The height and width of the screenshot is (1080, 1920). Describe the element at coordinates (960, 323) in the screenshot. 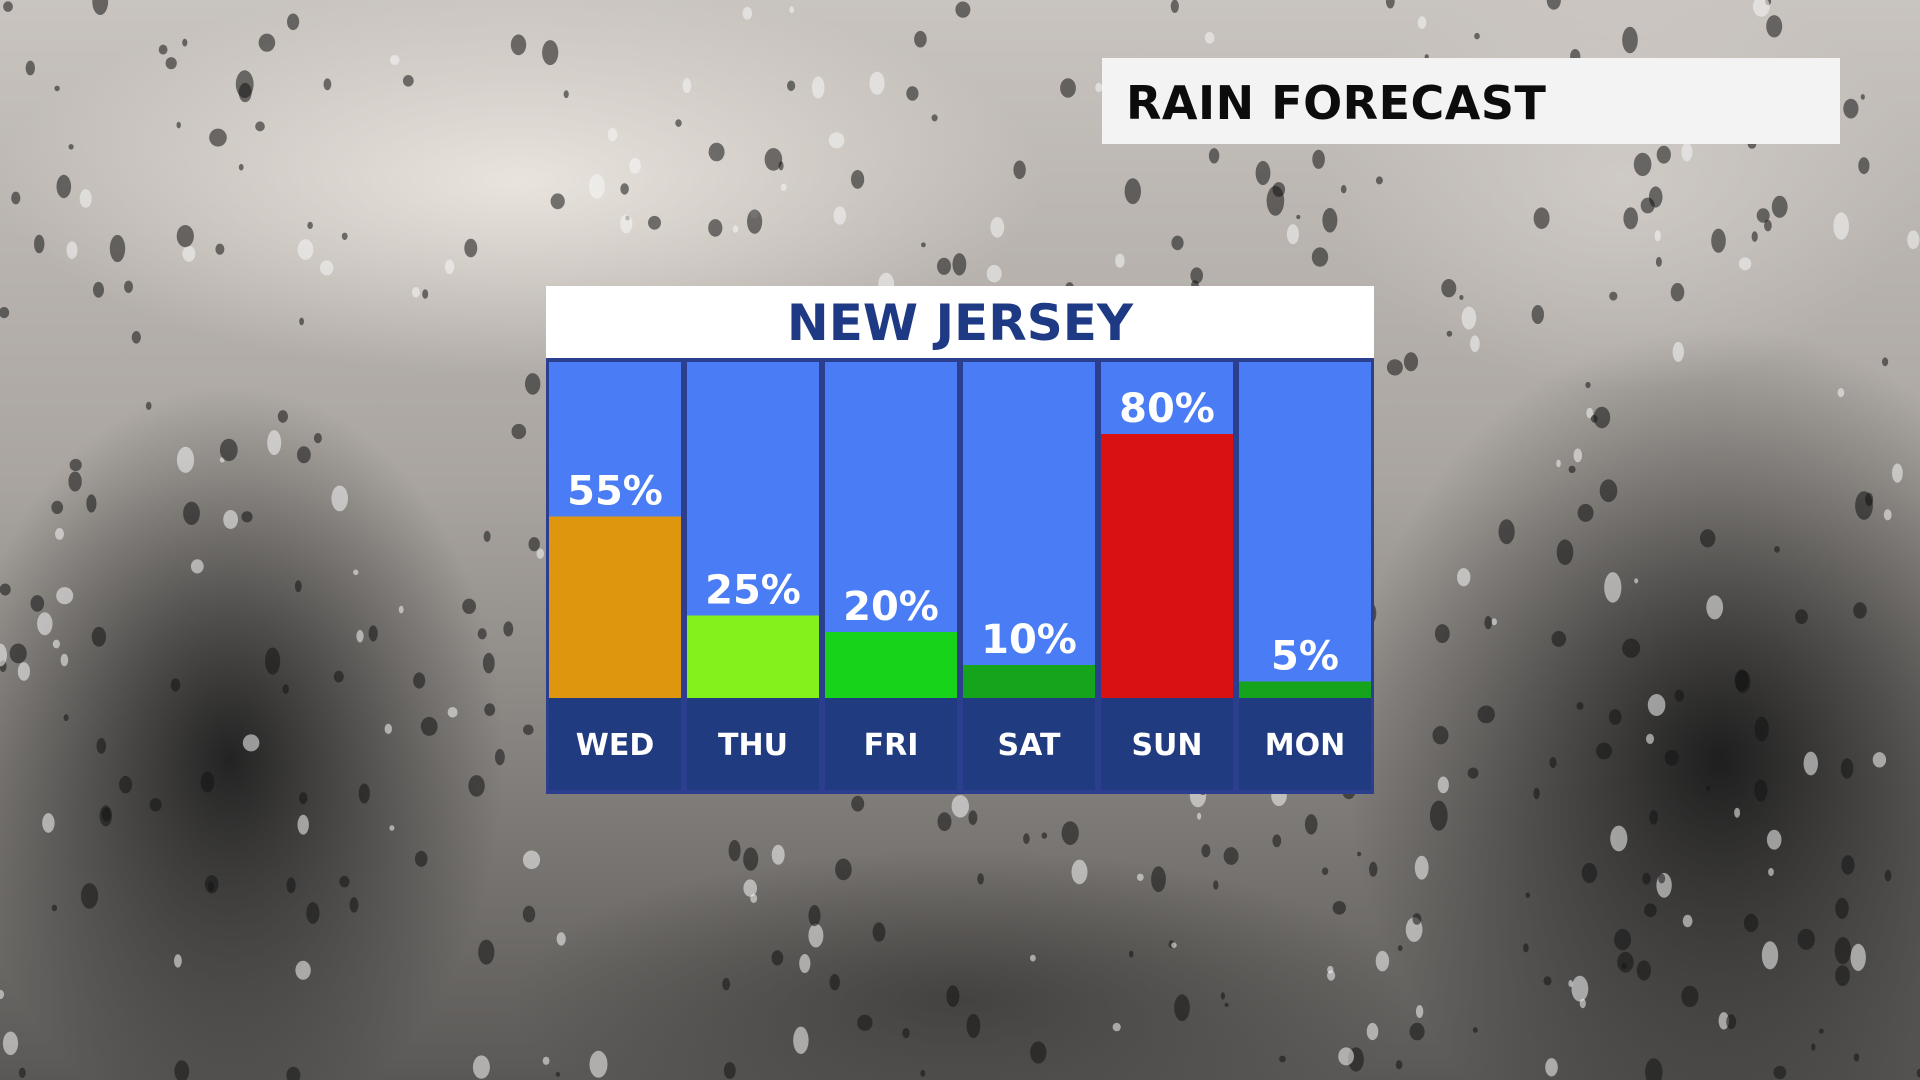

I see `region-title: NEW JERSEY` at that location.